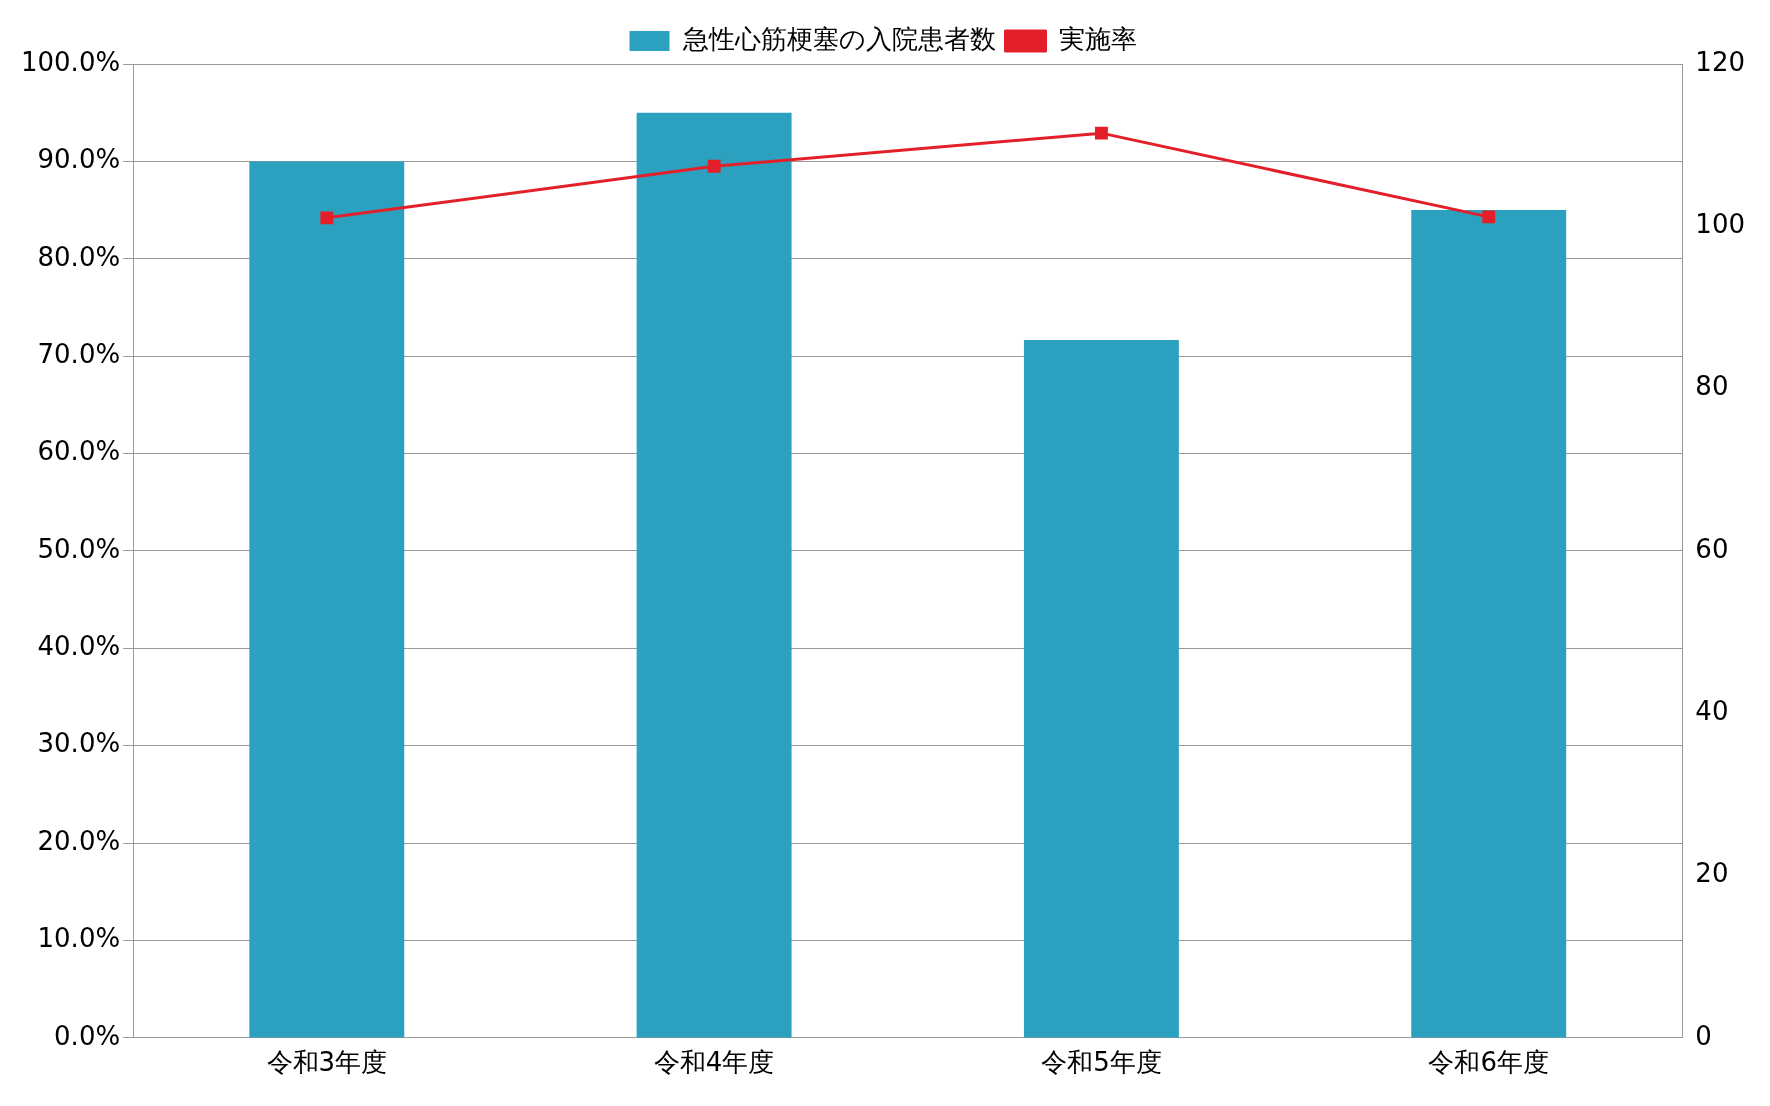  I want to click on y-tick-label: 40.0%, so click(79, 646).